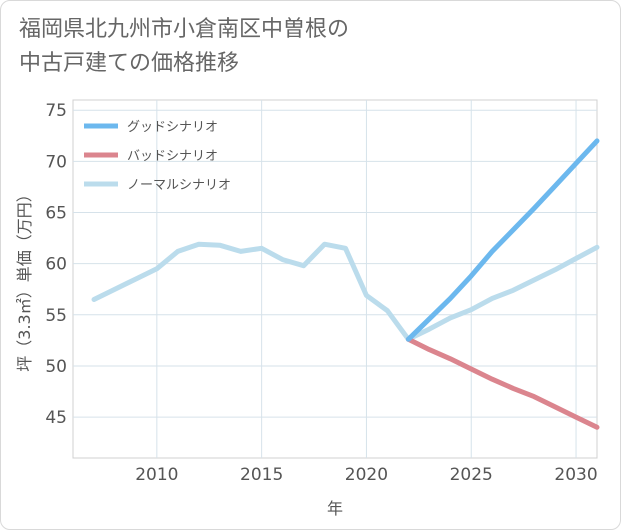  What do you see at coordinates (56, 367) in the screenshot?
I see `y-tick-label: 50` at bounding box center [56, 367].